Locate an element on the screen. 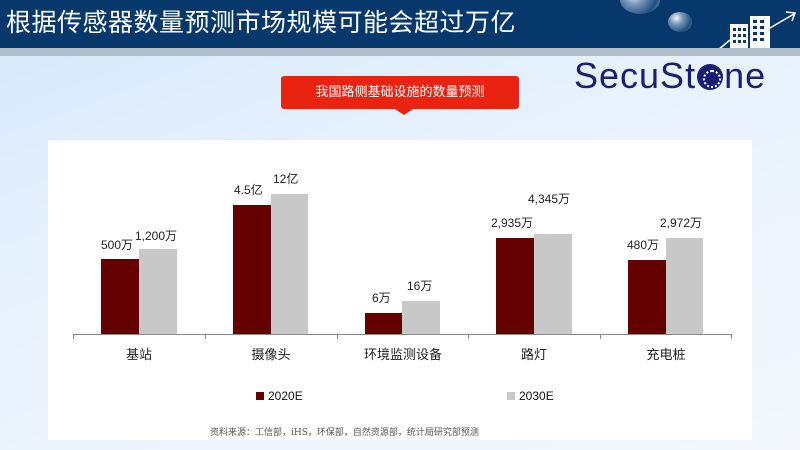  value-label: 12亿 is located at coordinates (286, 179).